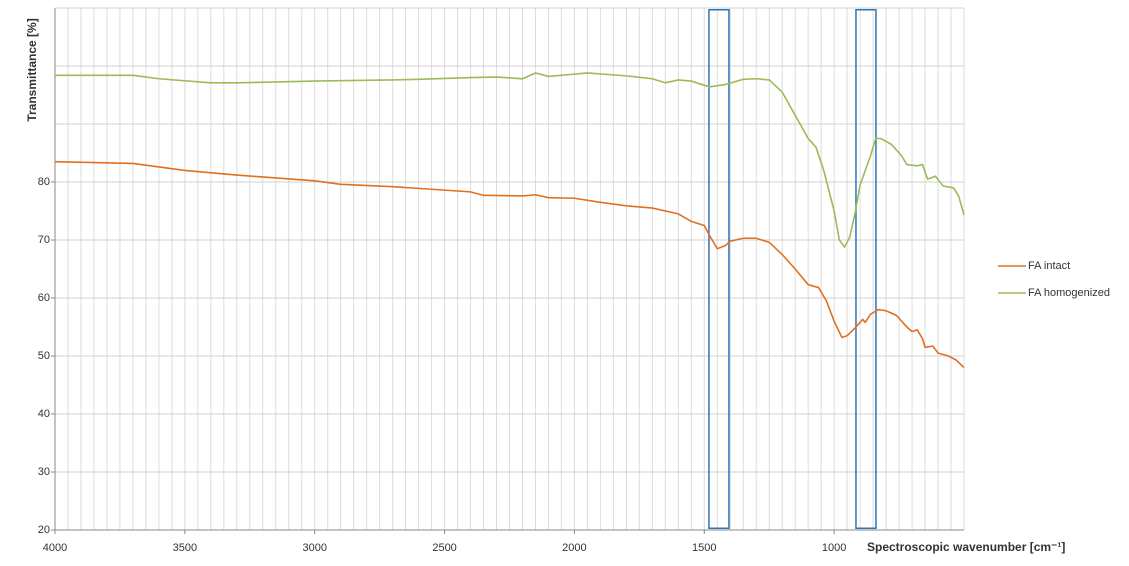 The width and height of the screenshot is (1129, 566). Describe the element at coordinates (44, 530) in the screenshot. I see `y-tick-label: 20` at that location.